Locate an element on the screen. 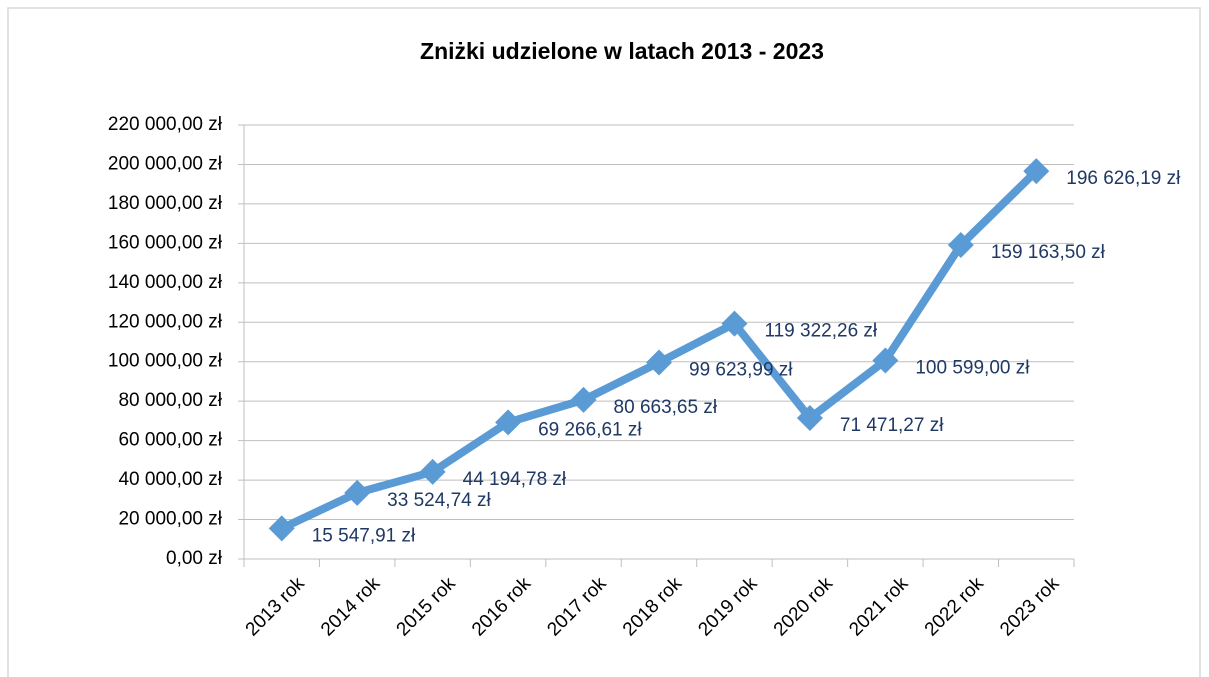 The height and width of the screenshot is (677, 1209). y-tick-label: 140 000,00 zł is located at coordinates (165, 282).